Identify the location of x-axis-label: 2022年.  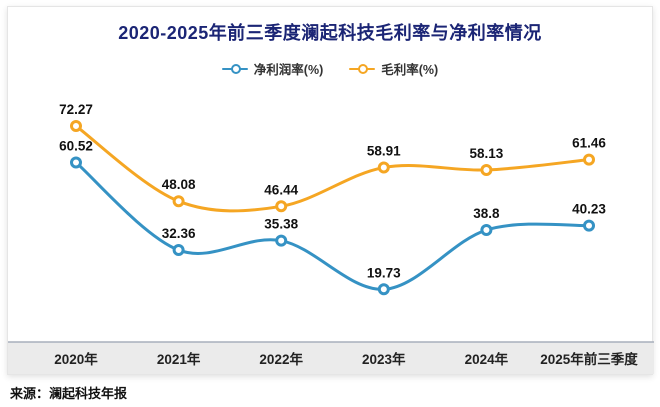
(281, 359).